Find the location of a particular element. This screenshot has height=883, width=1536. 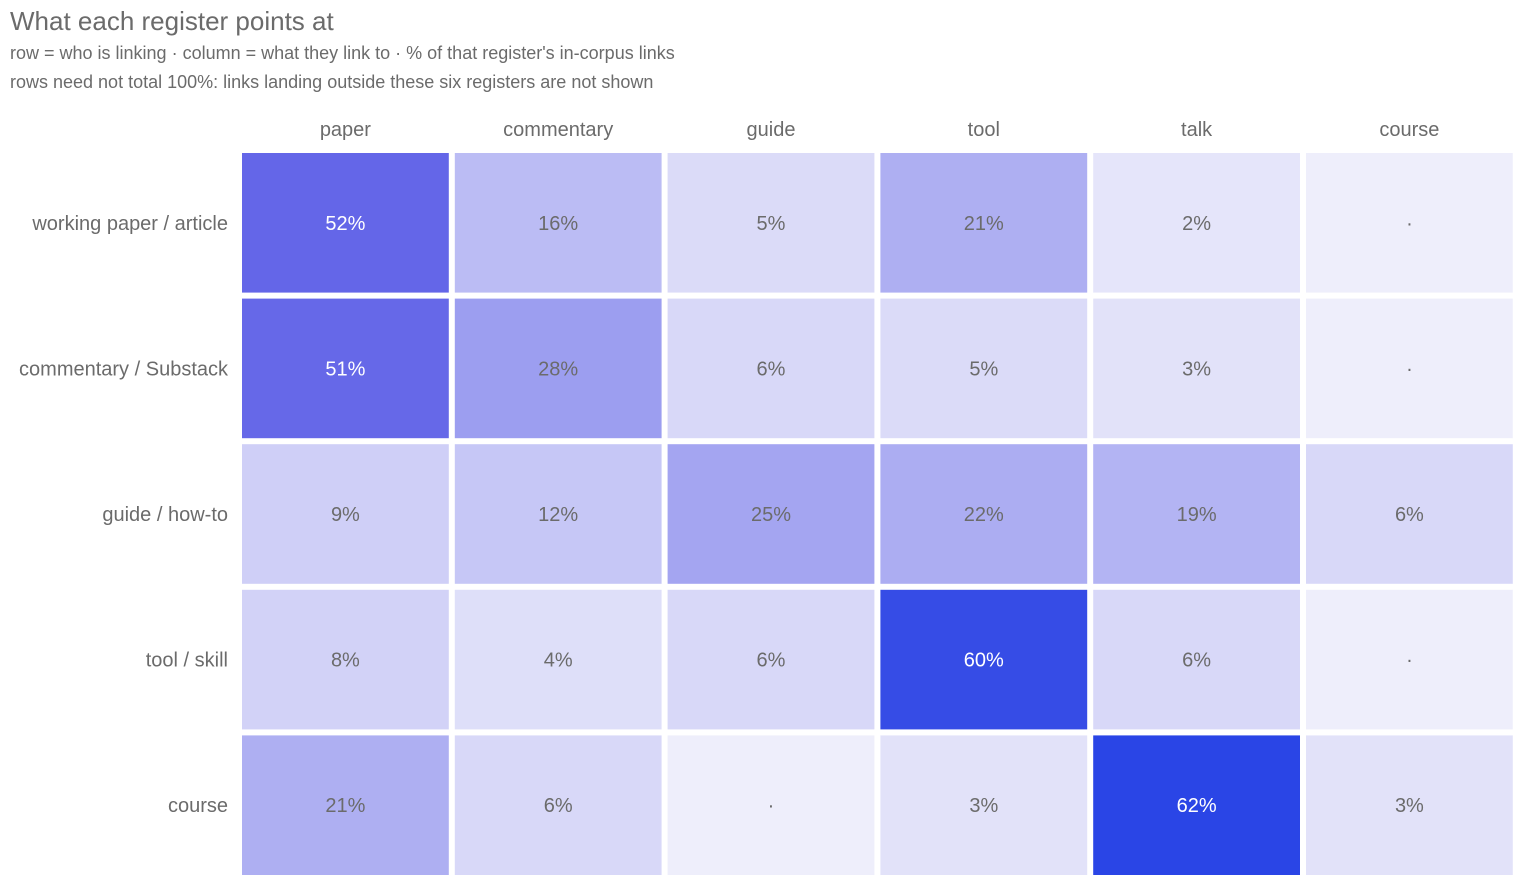

heatmap-cell-label: 25% is located at coordinates (771, 515).